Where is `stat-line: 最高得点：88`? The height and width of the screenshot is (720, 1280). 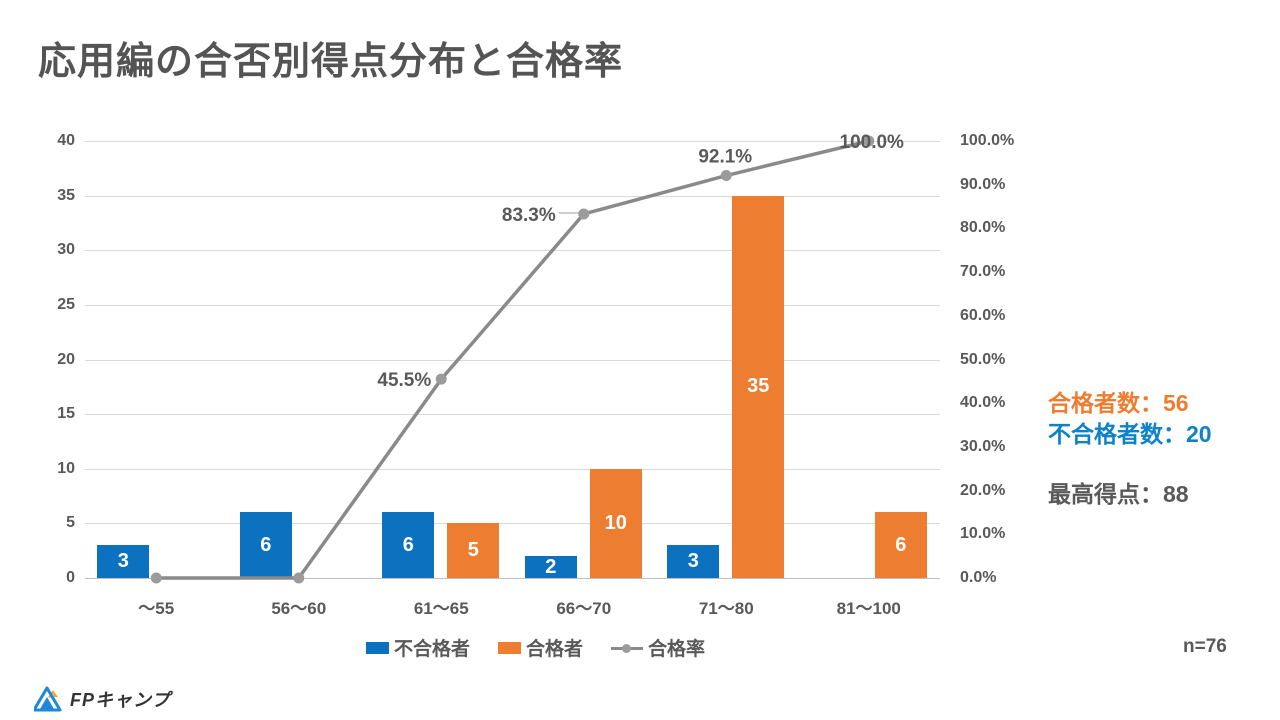 stat-line: 最高得点：88 is located at coordinates (1118, 494).